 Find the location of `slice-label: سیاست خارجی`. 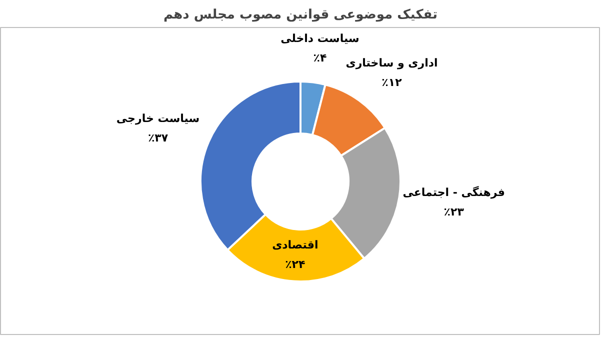

slice-label: سیاست خارجی is located at coordinates (158, 118).